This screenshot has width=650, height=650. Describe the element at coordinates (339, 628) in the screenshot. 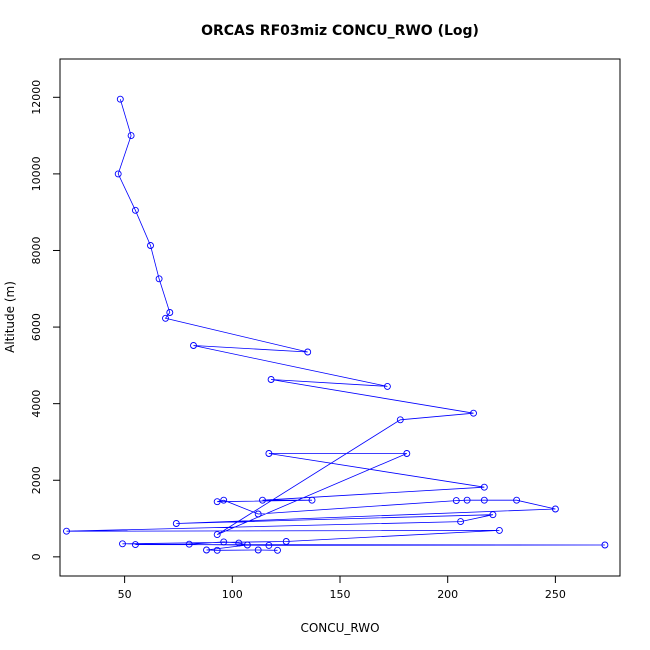

I see `x-axis-label: CONCU_RWO` at that location.